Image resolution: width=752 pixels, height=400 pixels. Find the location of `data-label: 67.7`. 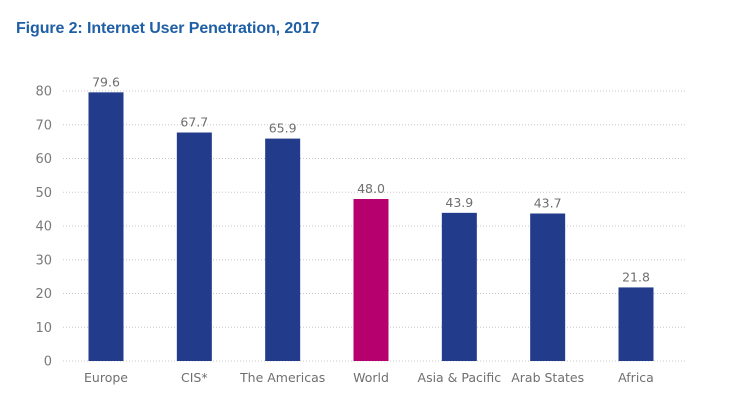

data-label: 67.7 is located at coordinates (194, 122).